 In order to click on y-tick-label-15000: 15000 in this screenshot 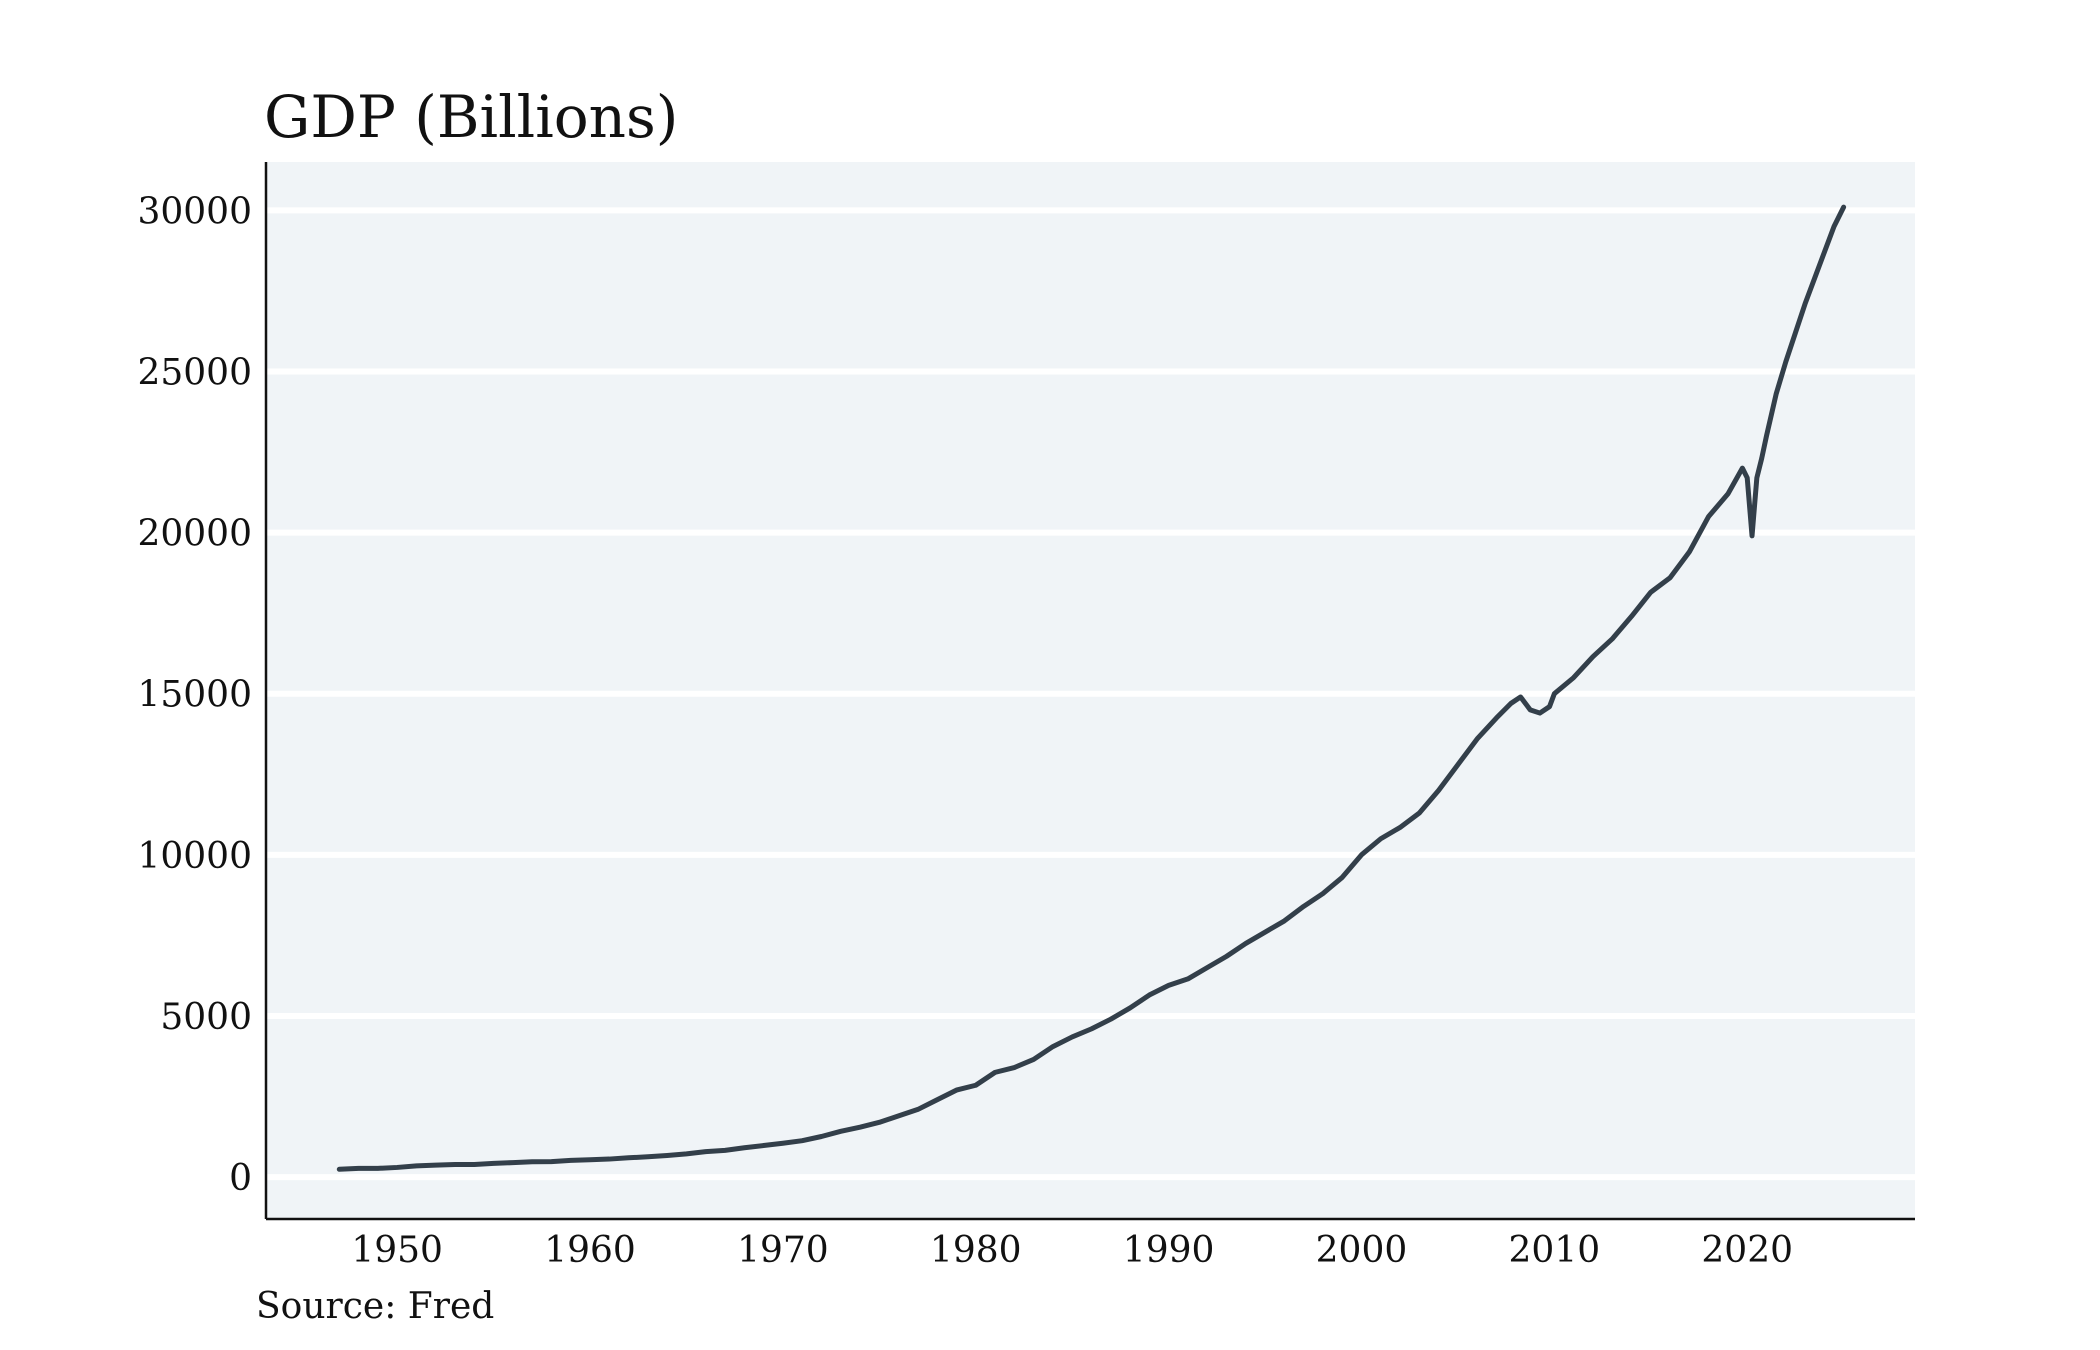, I will do `click(194, 695)`.